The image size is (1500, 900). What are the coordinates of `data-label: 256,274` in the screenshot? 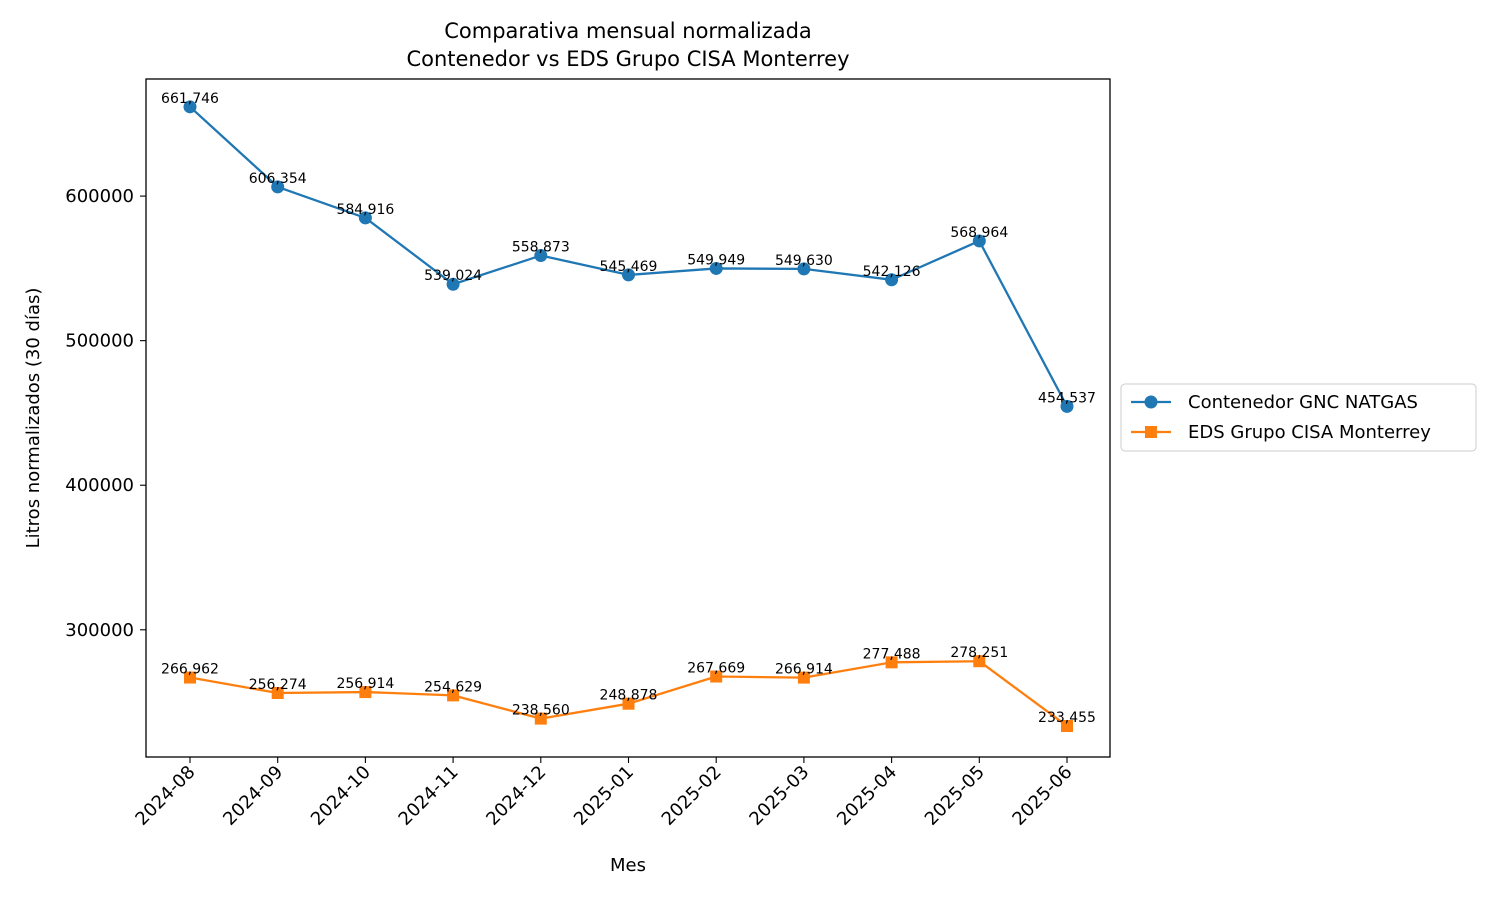 It's located at (278, 685).